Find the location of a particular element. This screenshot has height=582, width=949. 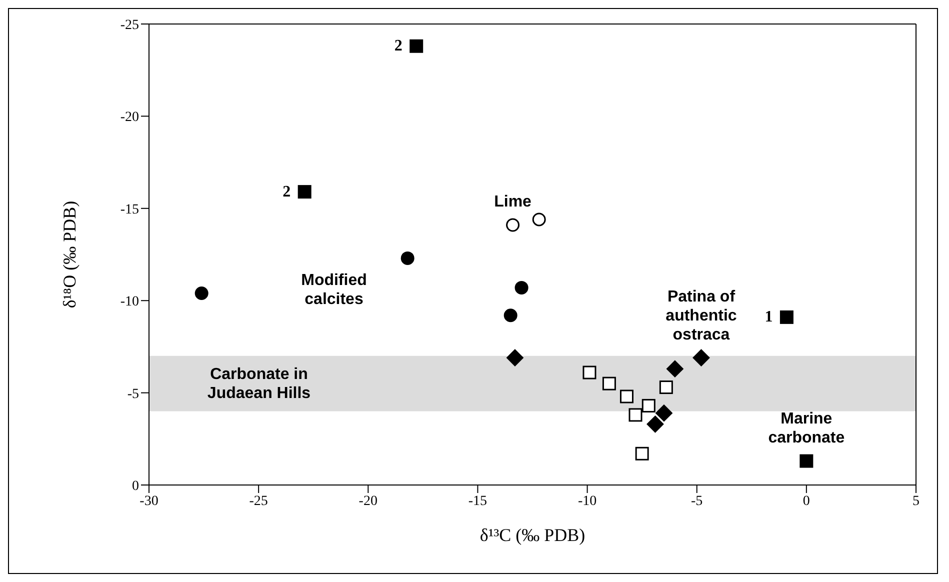

x-tick-label: -20 is located at coordinates (368, 501).